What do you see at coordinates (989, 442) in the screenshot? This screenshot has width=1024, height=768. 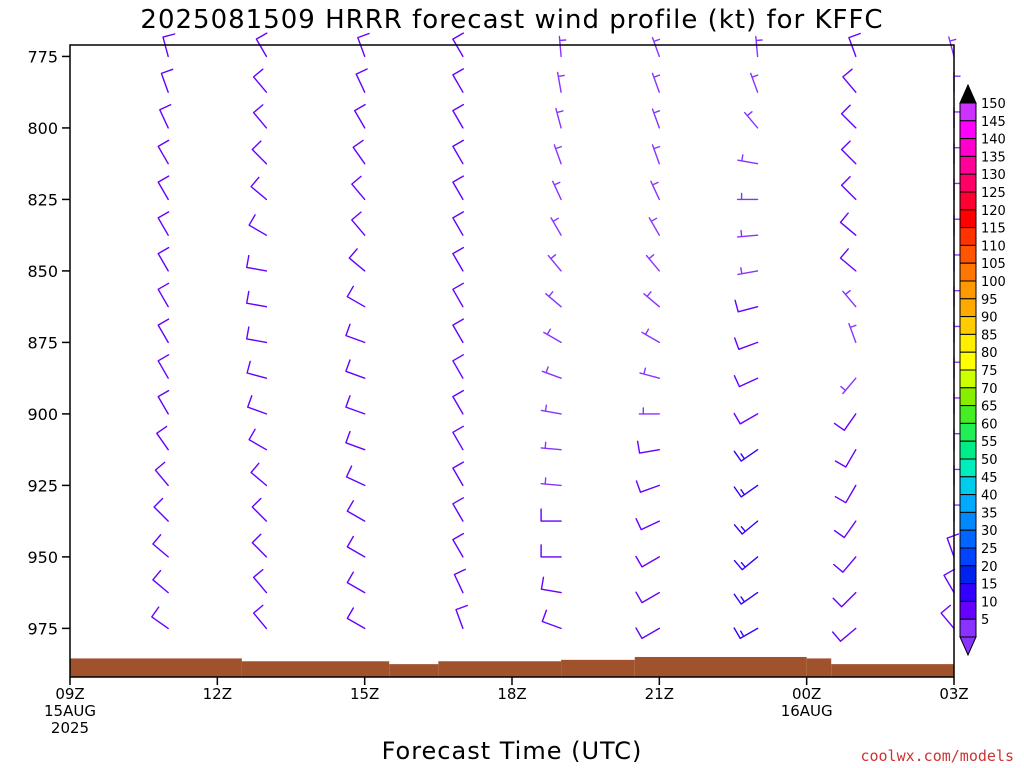 I see `colorbar-label: 55` at bounding box center [989, 442].